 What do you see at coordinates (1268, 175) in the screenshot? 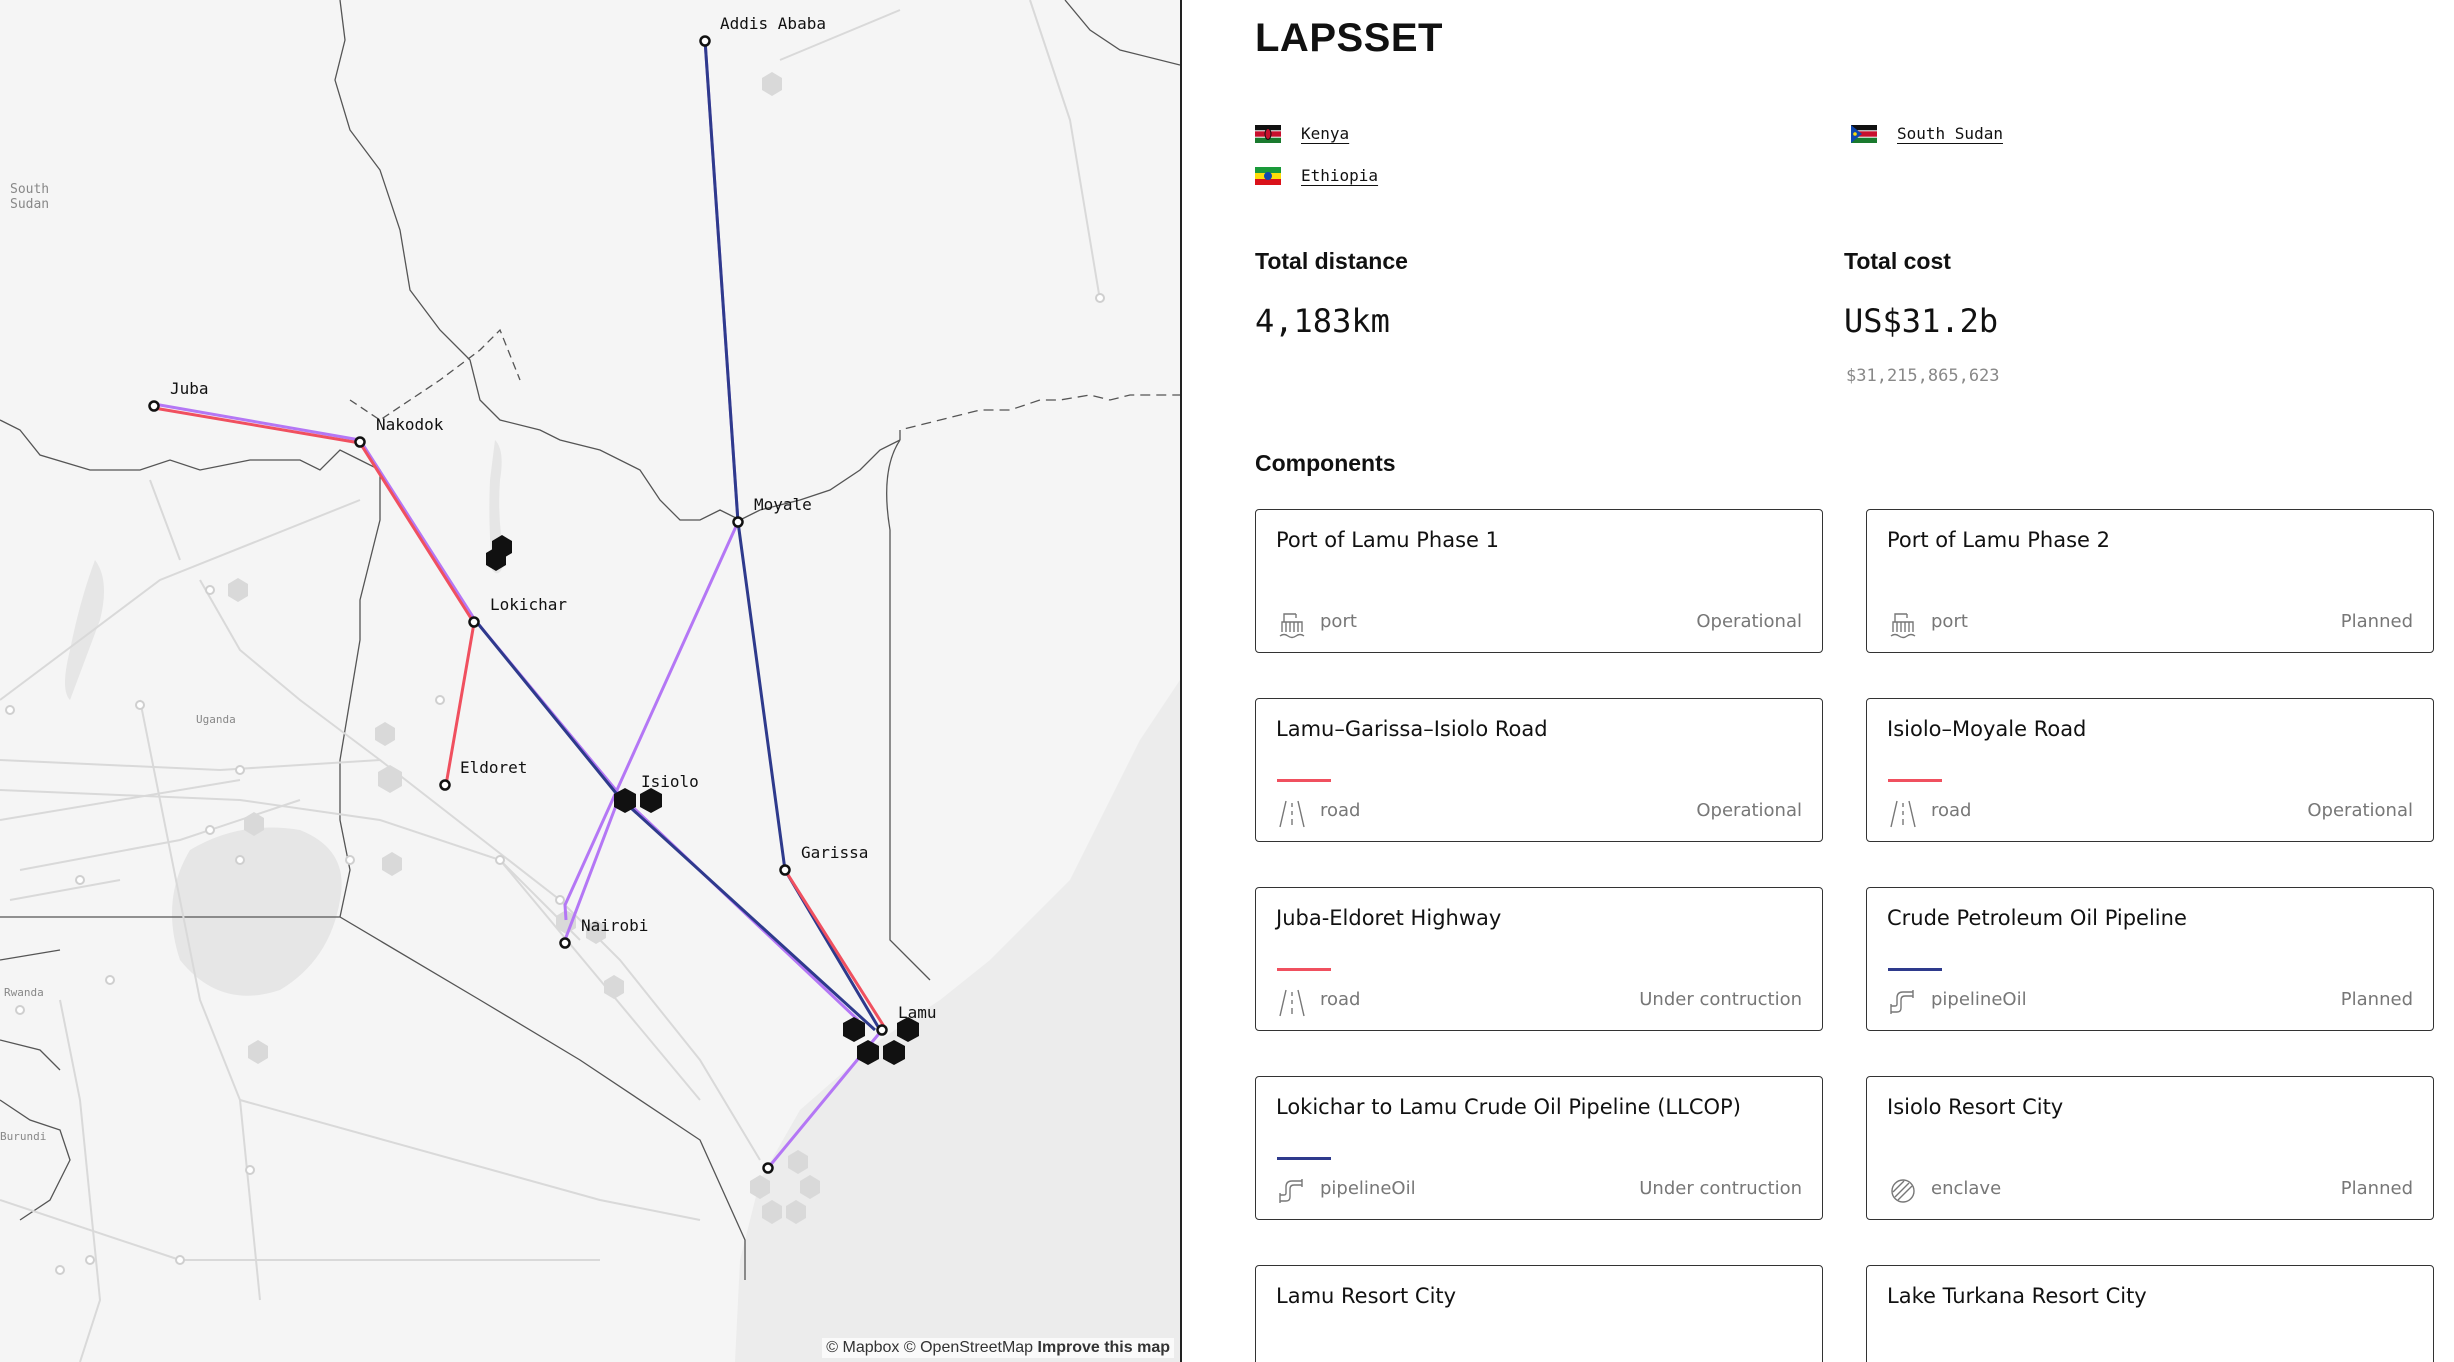
I see `ethiopia-flag-icon` at bounding box center [1268, 175].